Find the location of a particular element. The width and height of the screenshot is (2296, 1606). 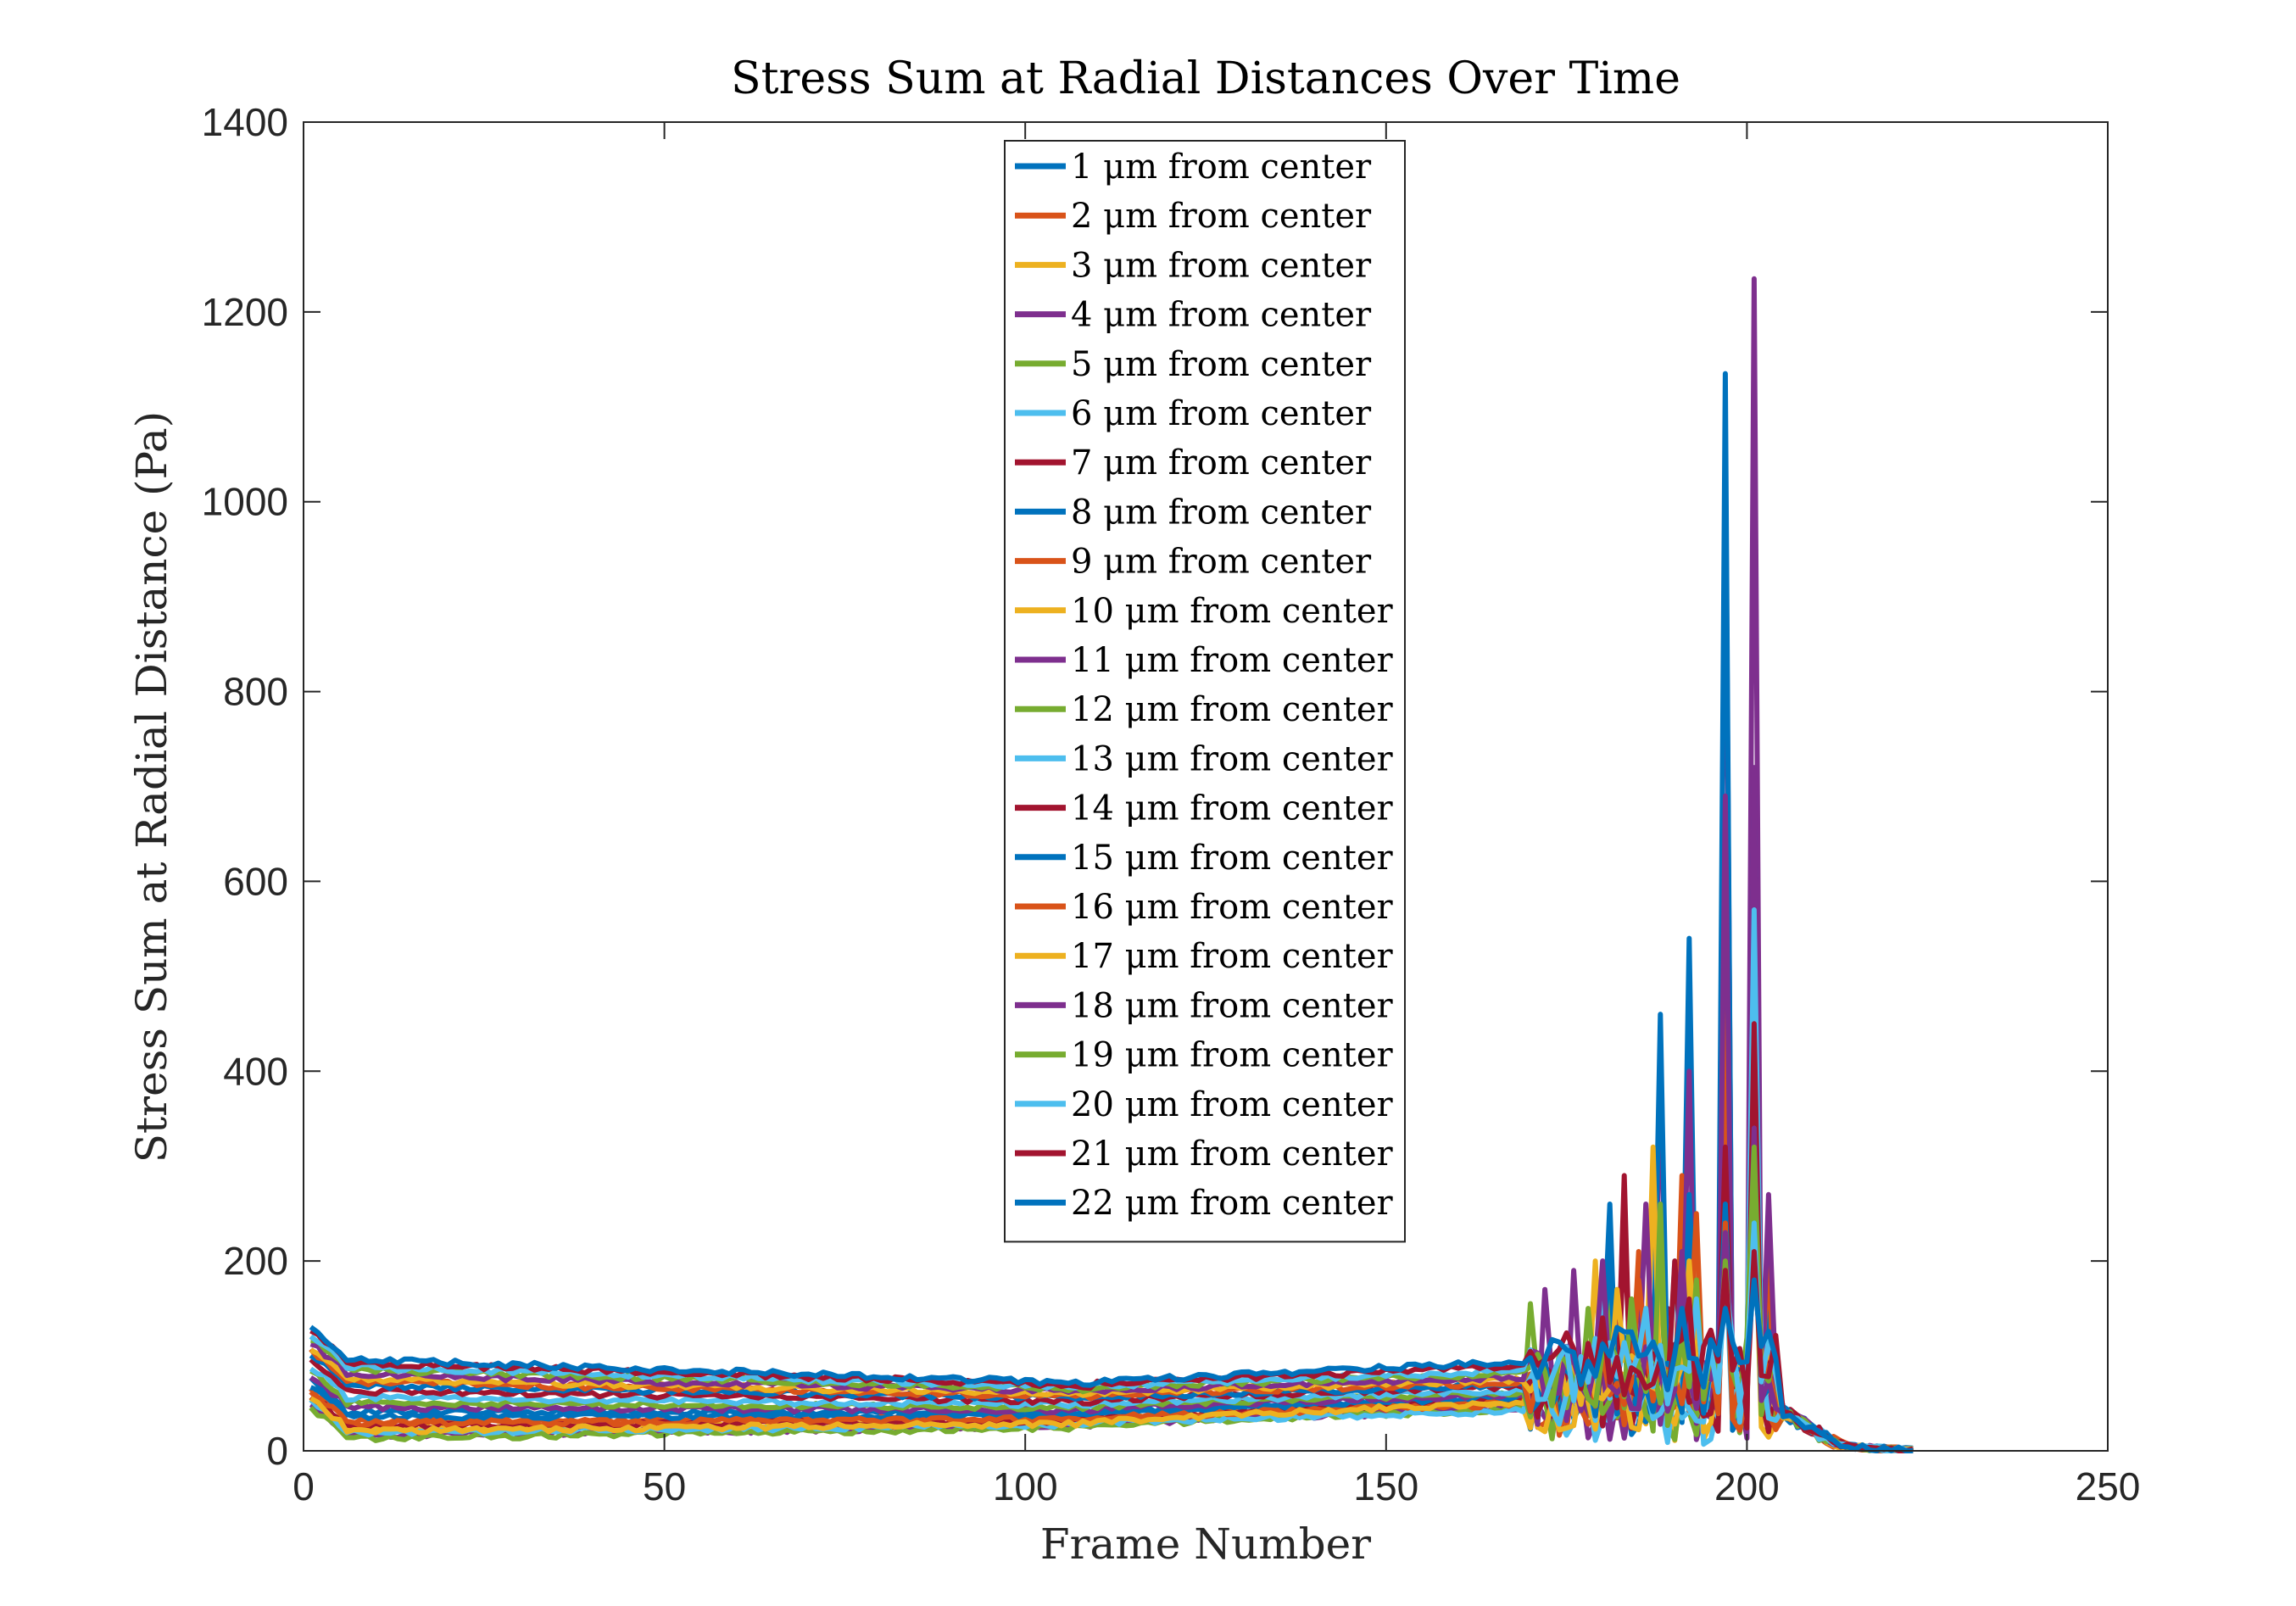

y-tick-label: 1400 is located at coordinates (245, 122).